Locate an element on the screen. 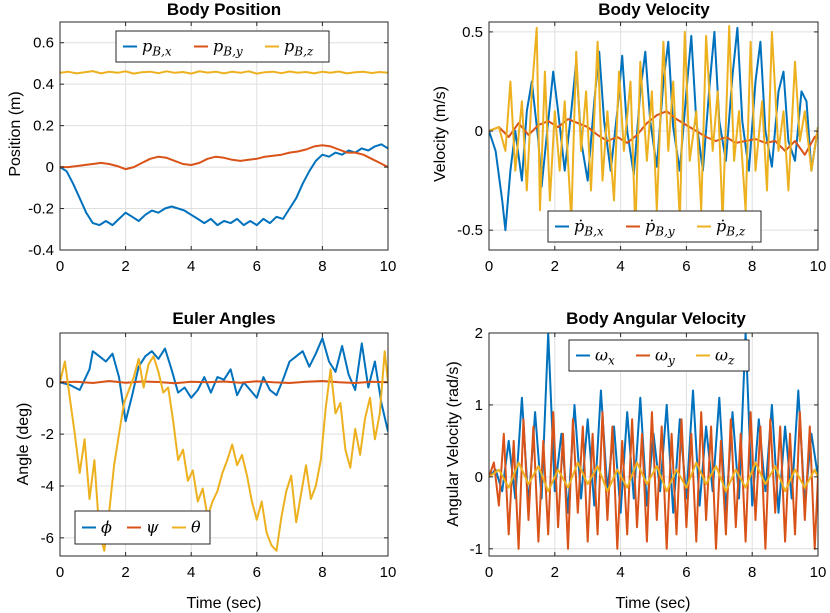 The width and height of the screenshot is (830, 613). y-tick-label: 2 is located at coordinates (479, 333).